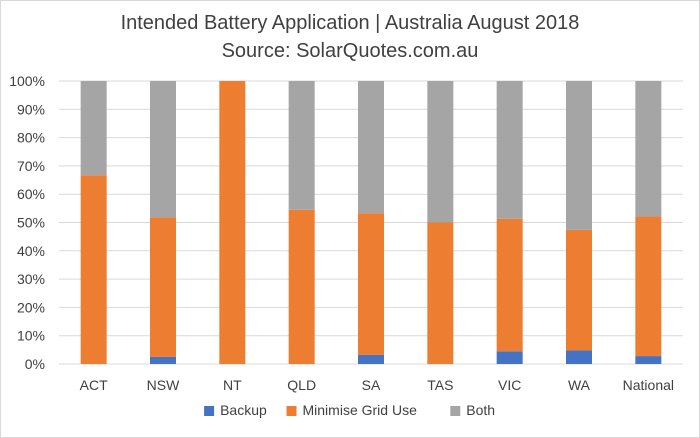 The height and width of the screenshot is (438, 700). I want to click on chart-subtitle: Source: SolarQuotes.com.au, so click(350, 51).